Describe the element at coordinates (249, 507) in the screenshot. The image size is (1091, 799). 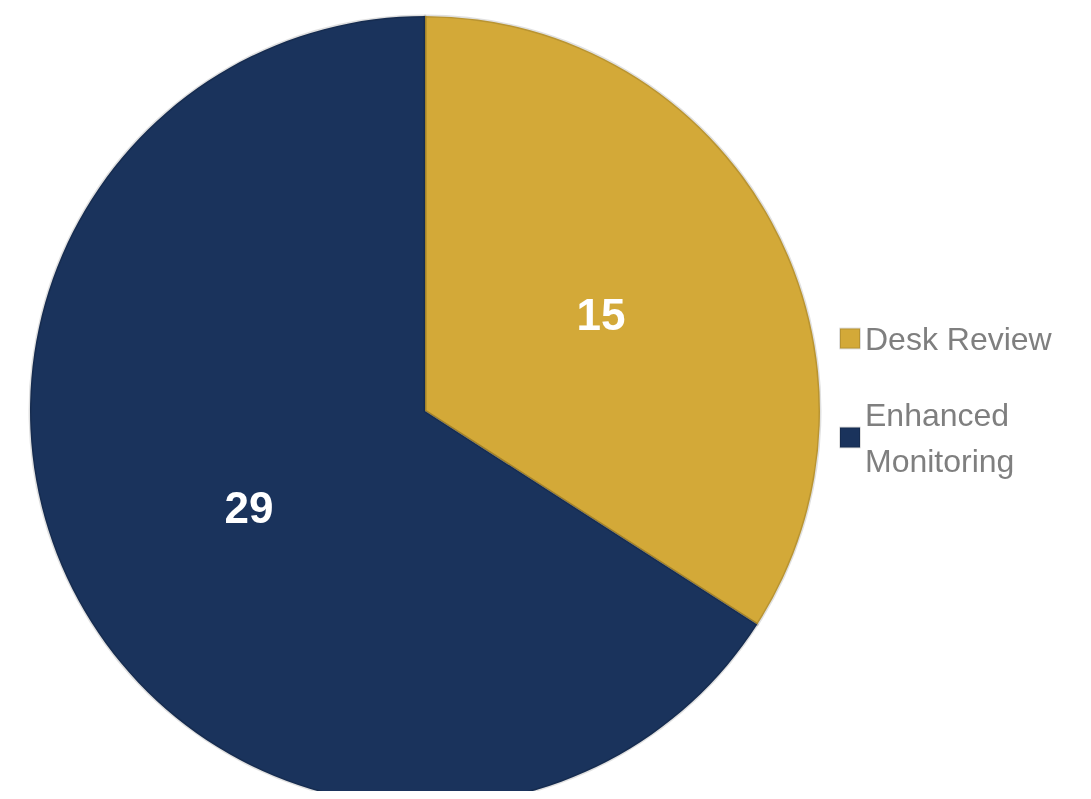
I see `data-label: 29` at that location.